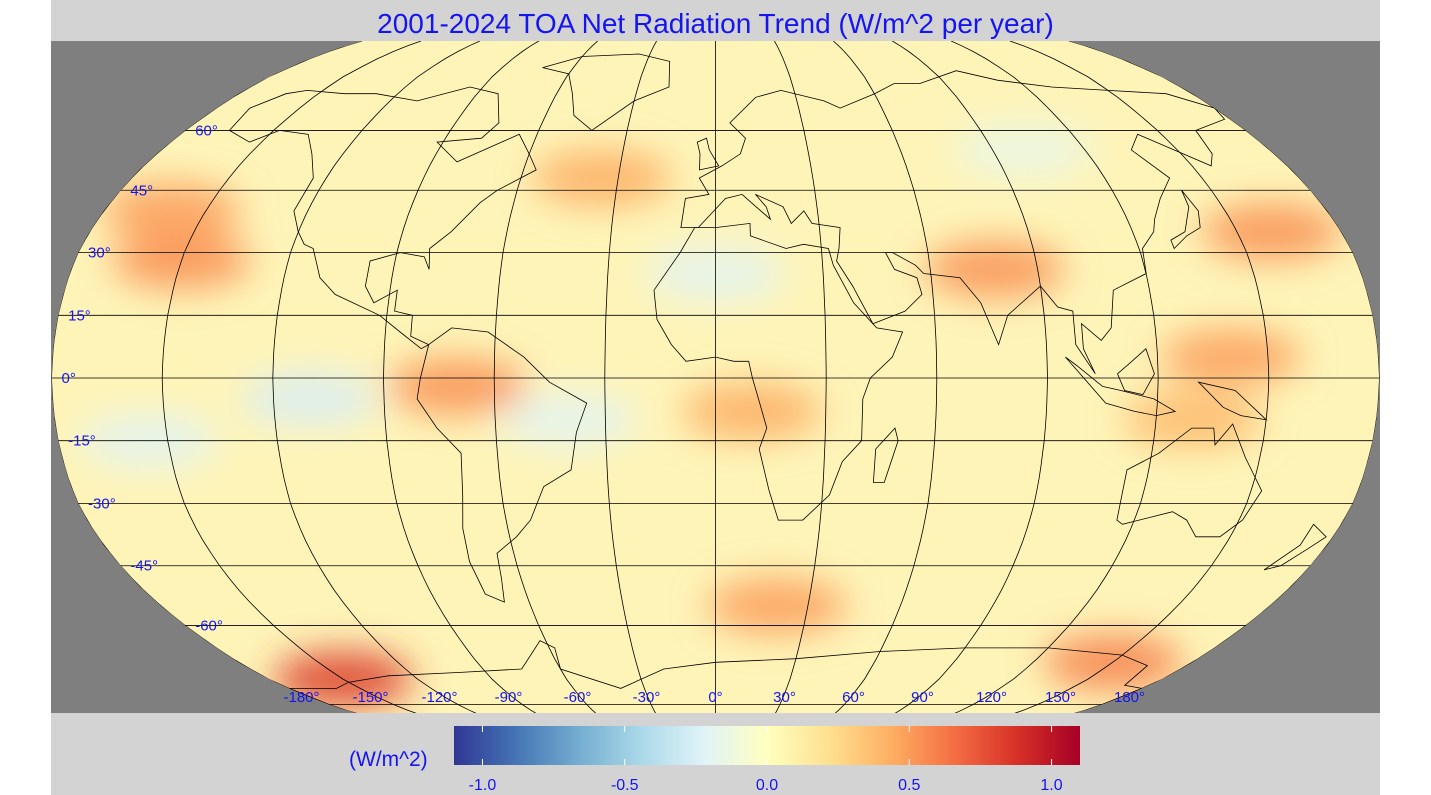  What do you see at coordinates (1136, 371) in the screenshot?
I see `coastline-borneo` at bounding box center [1136, 371].